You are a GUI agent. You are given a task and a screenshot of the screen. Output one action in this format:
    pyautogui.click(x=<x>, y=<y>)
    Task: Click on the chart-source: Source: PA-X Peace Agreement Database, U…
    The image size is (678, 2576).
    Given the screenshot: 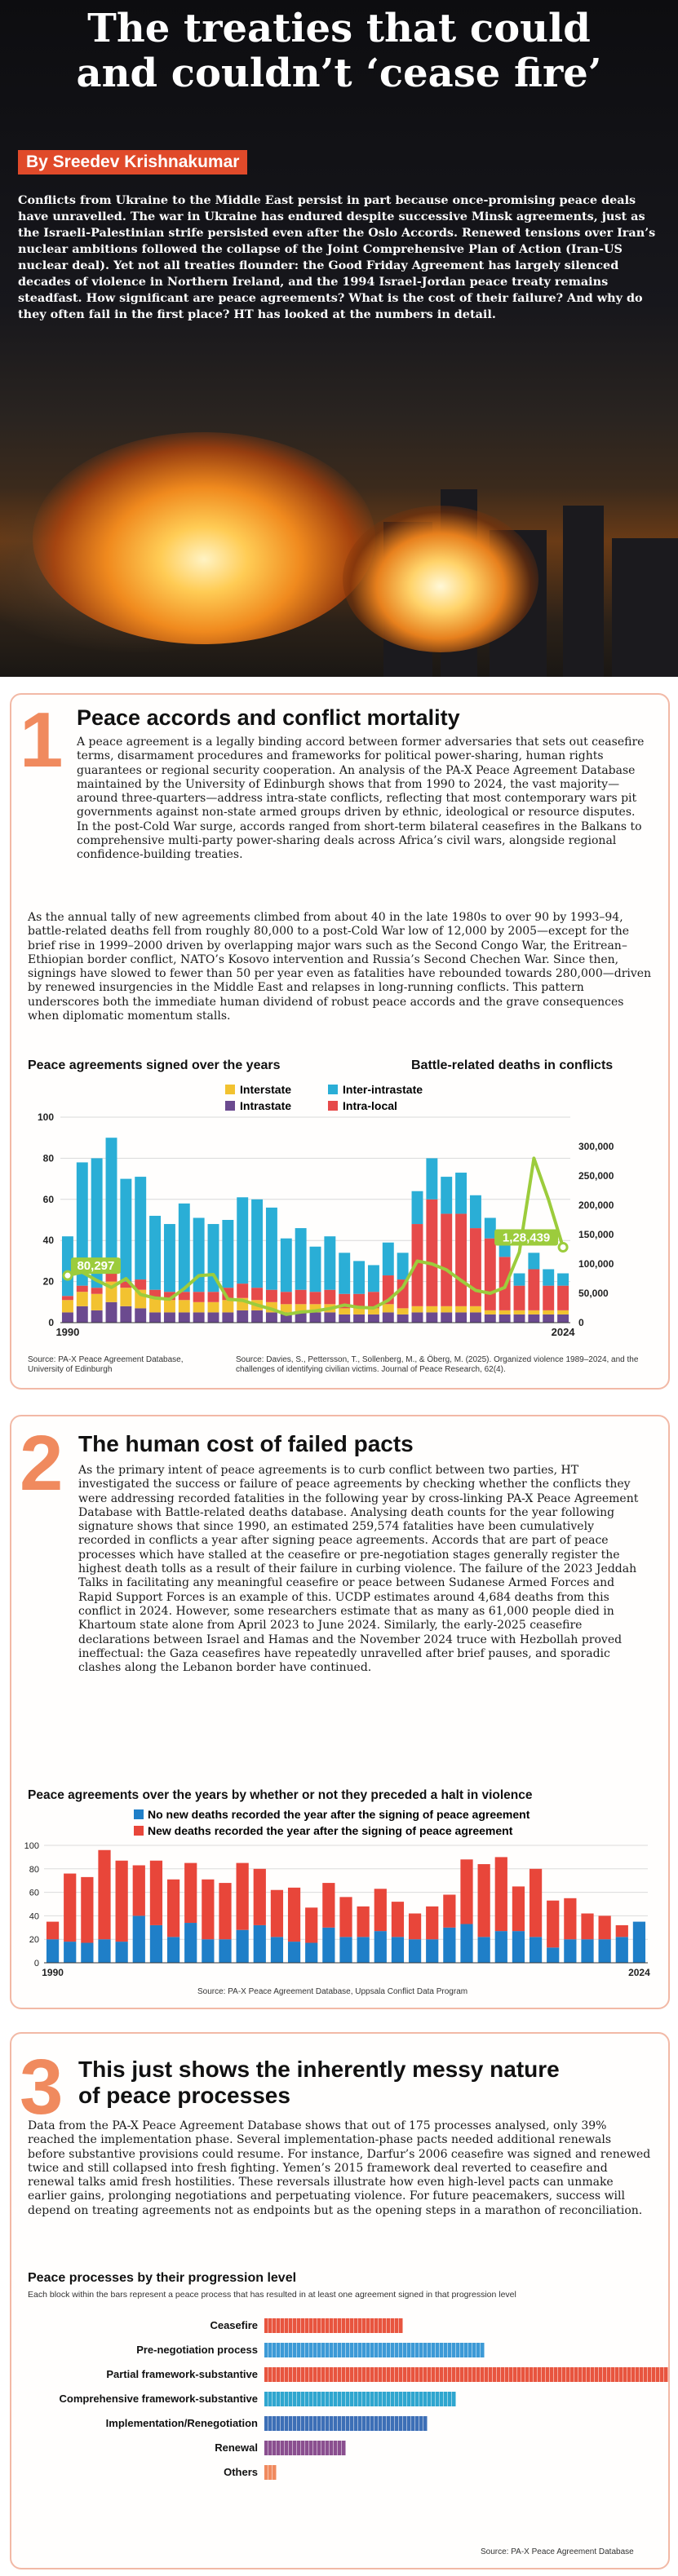 What is the action you would take?
    pyautogui.click(x=106, y=1364)
    